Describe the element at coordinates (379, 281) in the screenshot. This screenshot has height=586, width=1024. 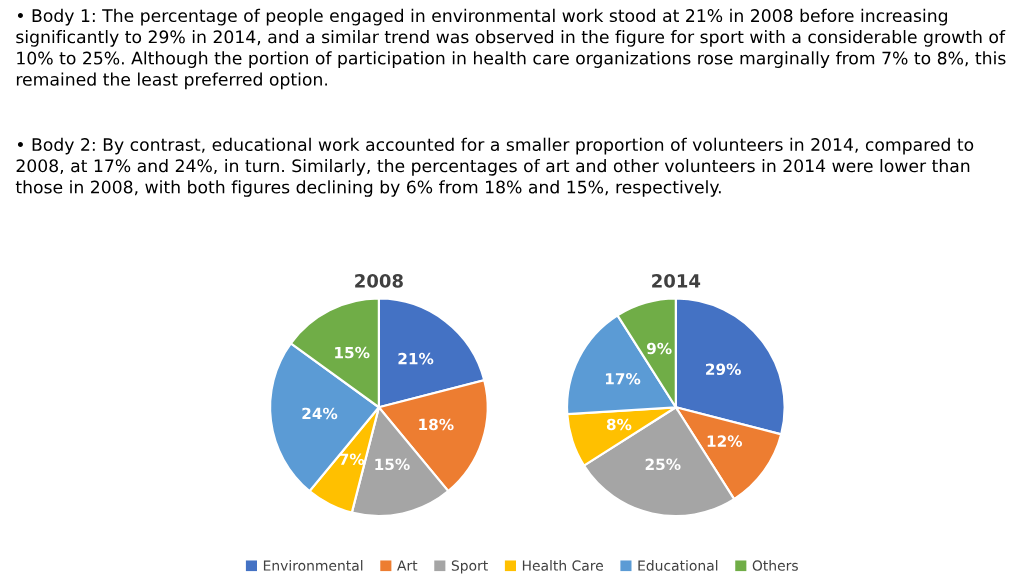
I see `chart-title: 2008` at that location.